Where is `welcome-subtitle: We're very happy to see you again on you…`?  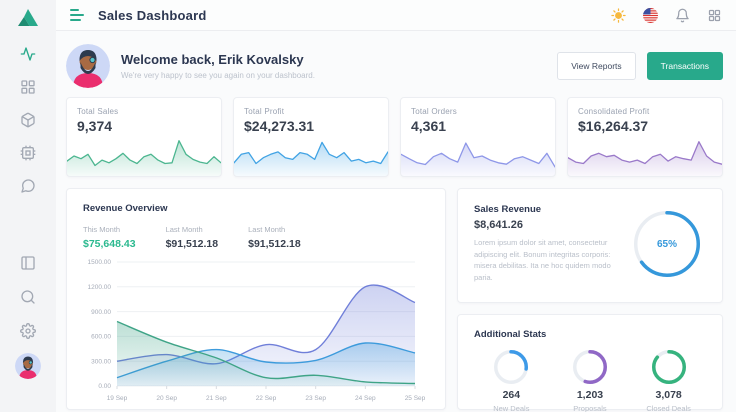
welcome-subtitle: We're very happy to see you again on you… is located at coordinates (218, 75).